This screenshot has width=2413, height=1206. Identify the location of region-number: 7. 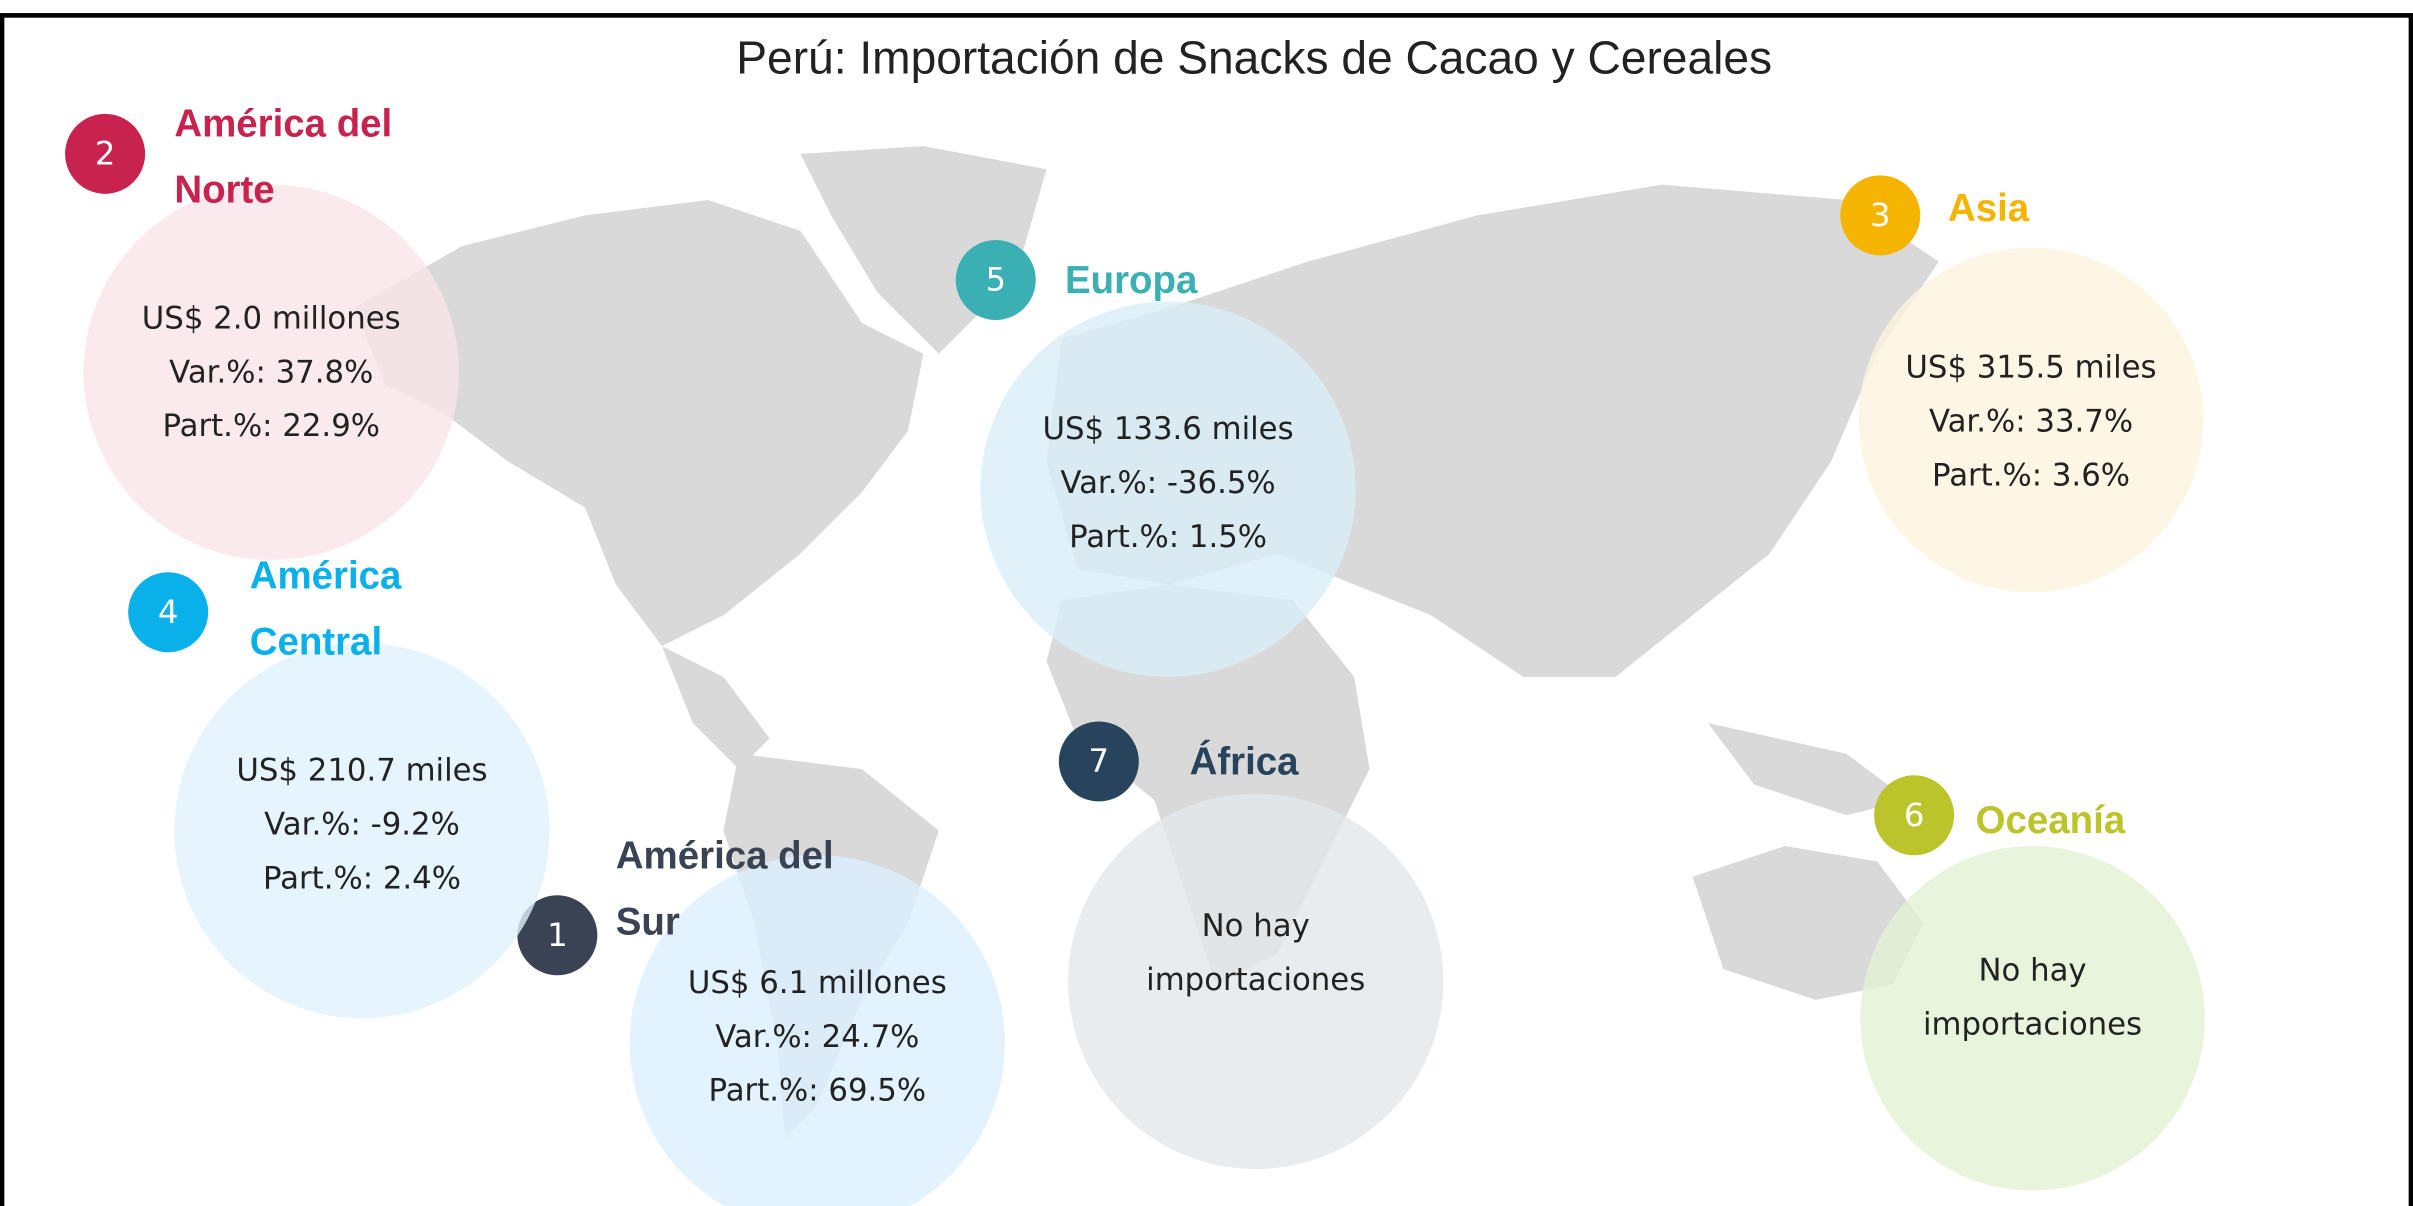
(1099, 761).